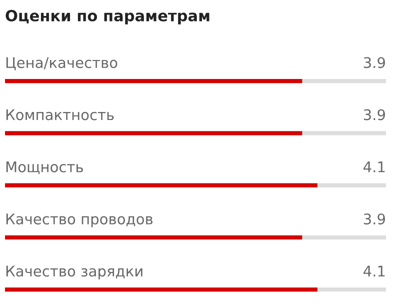 Image resolution: width=398 pixels, height=308 pixels. What do you see at coordinates (60, 114) in the screenshot?
I see `y-tick-label: Компактность` at bounding box center [60, 114].